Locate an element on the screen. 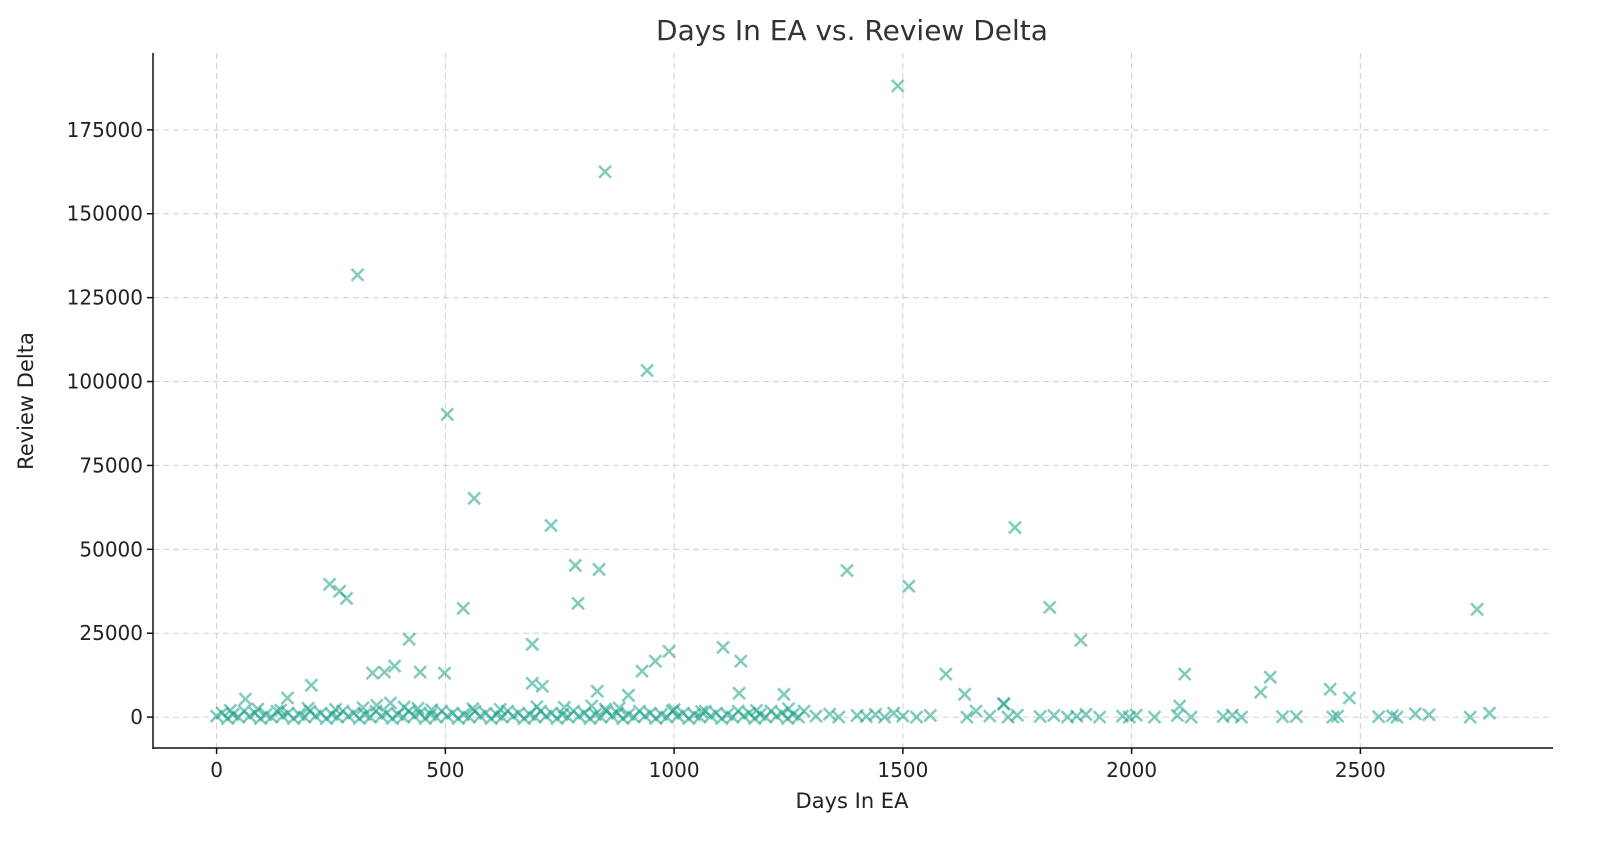 The width and height of the screenshot is (1600, 847). y-axis-label: Review Delta is located at coordinates (26, 401).